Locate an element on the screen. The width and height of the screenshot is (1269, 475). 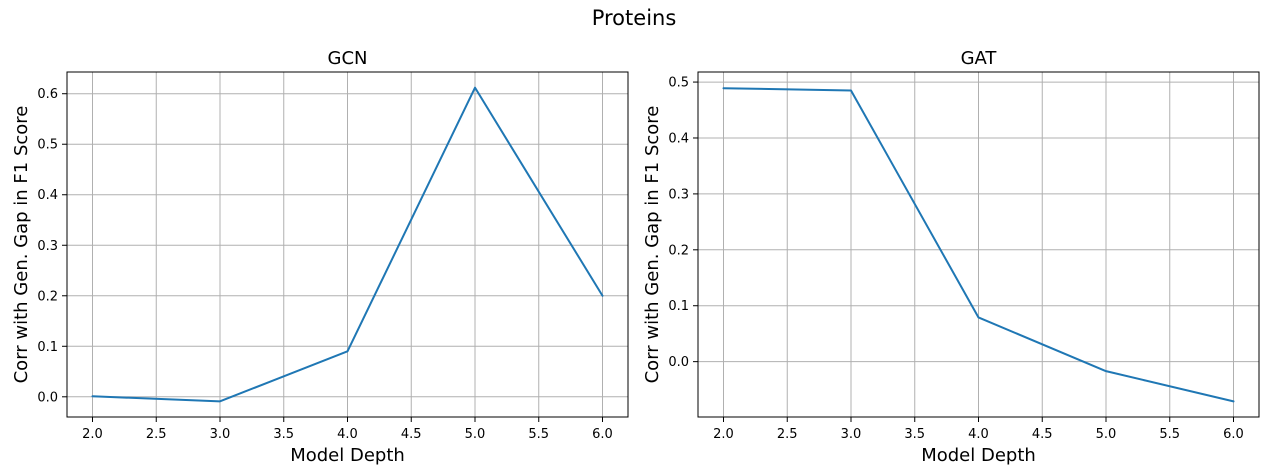
gat-y-tick-label: 0.0 is located at coordinates (678, 362).